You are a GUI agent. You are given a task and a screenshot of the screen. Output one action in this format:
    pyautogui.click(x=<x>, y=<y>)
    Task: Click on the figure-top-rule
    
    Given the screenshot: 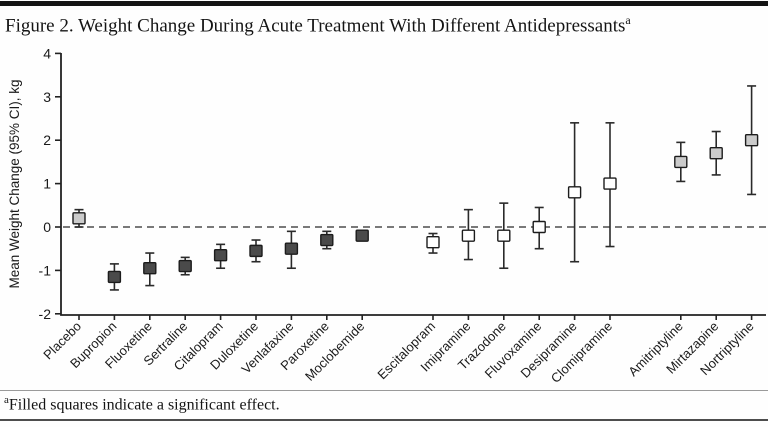 What is the action you would take?
    pyautogui.click(x=384, y=3)
    